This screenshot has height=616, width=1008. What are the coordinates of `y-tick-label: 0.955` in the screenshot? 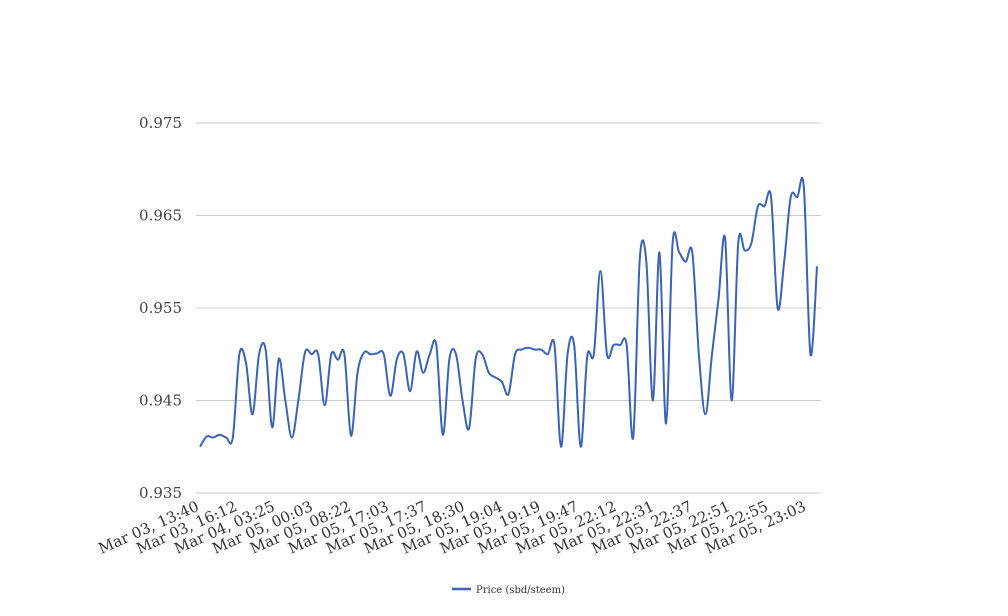 It's located at (160, 308).